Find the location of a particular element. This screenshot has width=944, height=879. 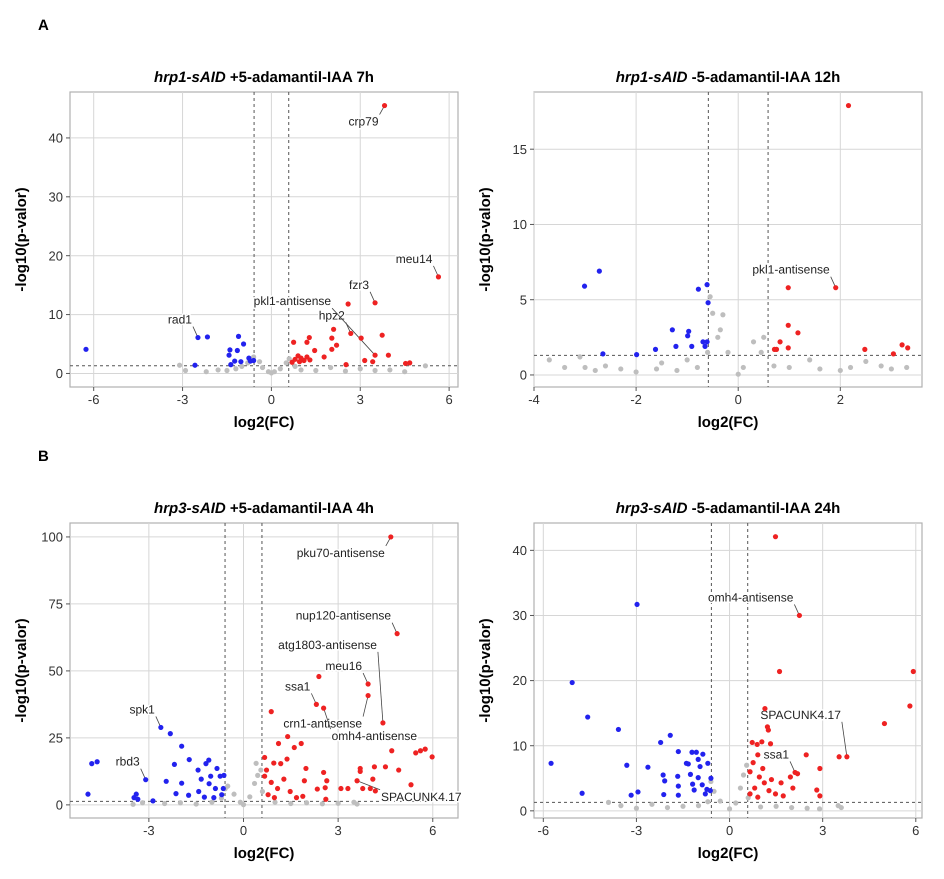

x-tick-label: 3 is located at coordinates (360, 399).